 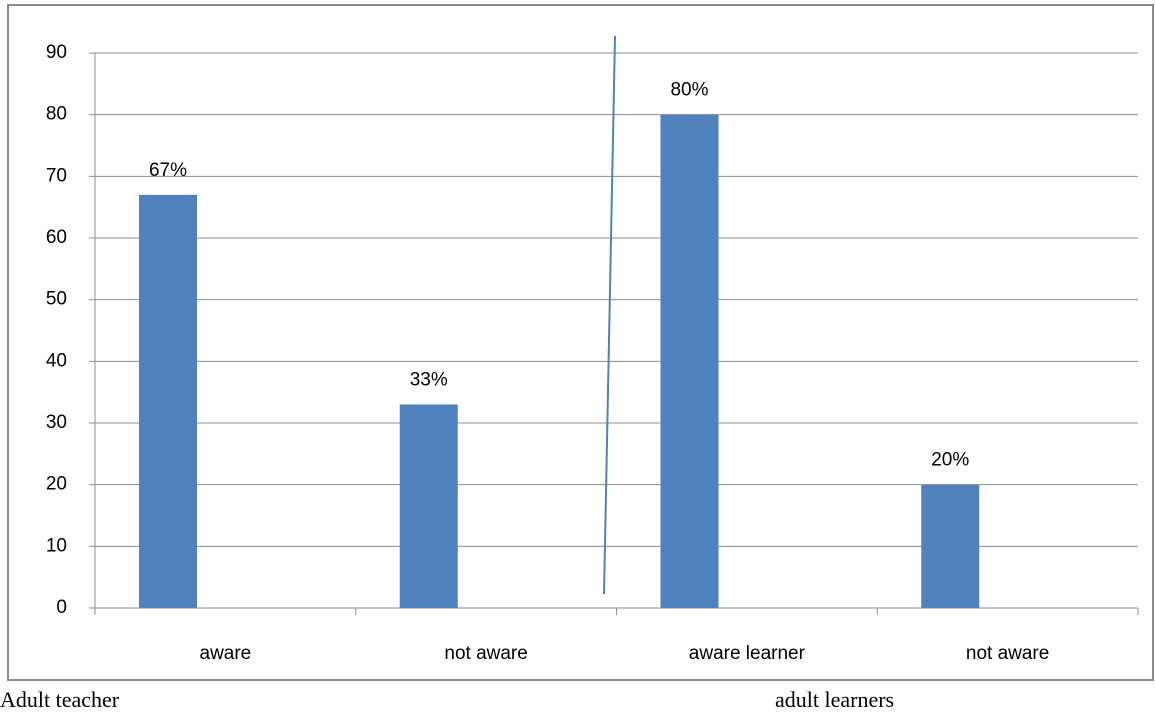 What do you see at coordinates (56, 299) in the screenshot?
I see `y-tick-label: 50` at bounding box center [56, 299].